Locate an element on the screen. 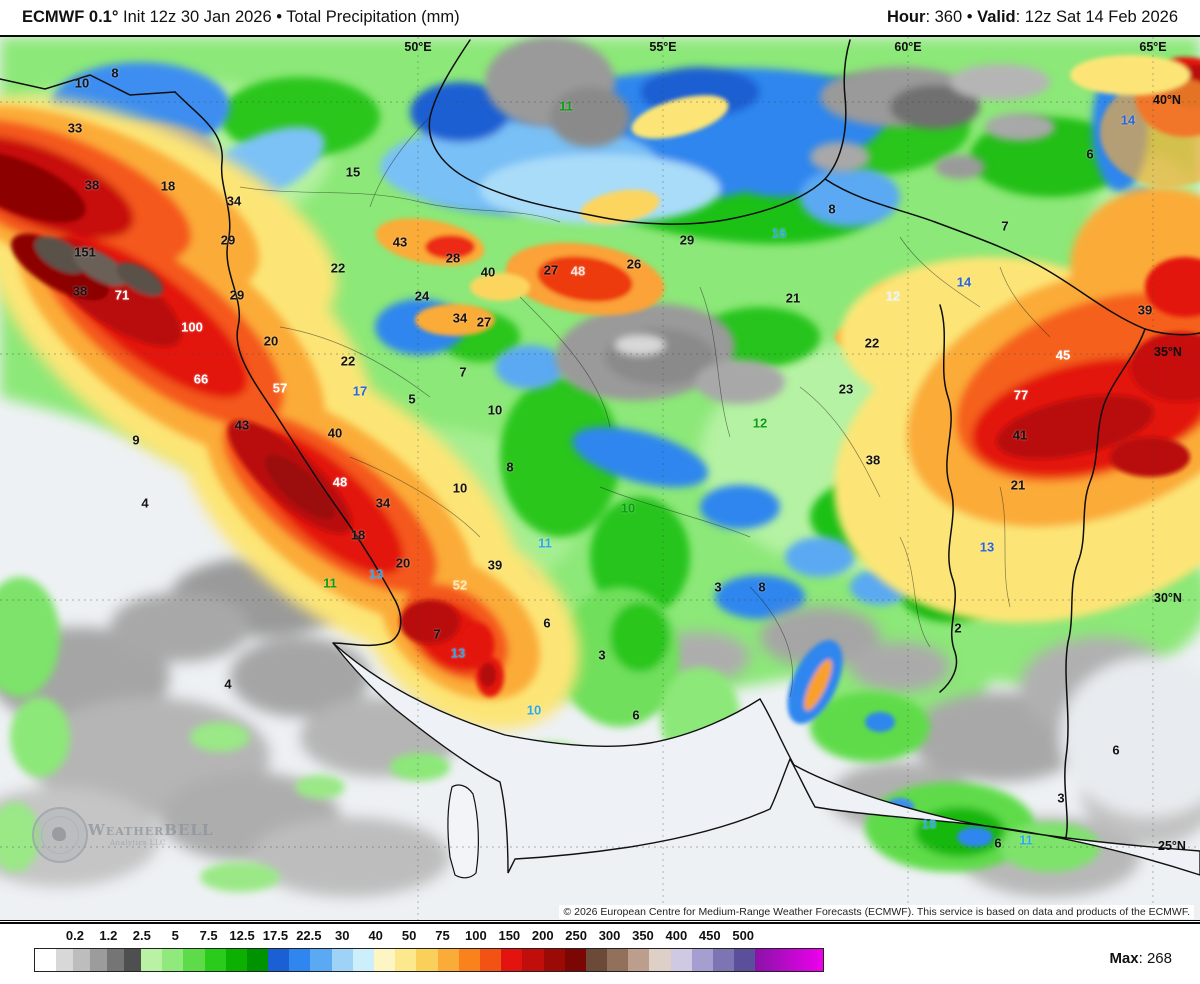 This screenshot has width=1200, height=984. legend-colorbar is located at coordinates (429, 960).